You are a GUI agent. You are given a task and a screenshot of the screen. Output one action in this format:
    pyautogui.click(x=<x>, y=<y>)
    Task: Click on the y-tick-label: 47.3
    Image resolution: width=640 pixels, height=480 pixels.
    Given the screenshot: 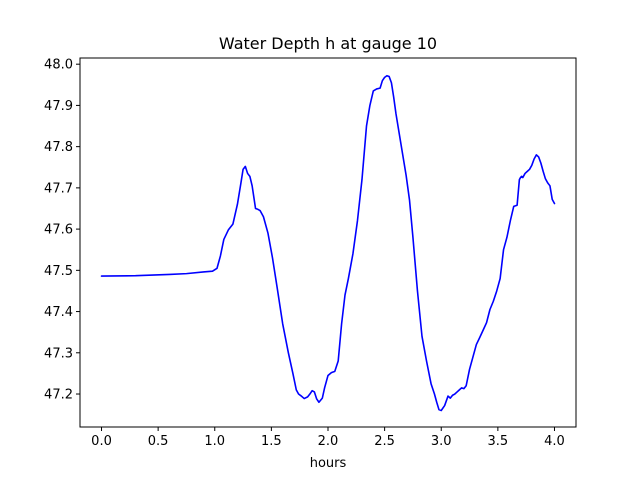 What is the action you would take?
    pyautogui.click(x=58, y=353)
    